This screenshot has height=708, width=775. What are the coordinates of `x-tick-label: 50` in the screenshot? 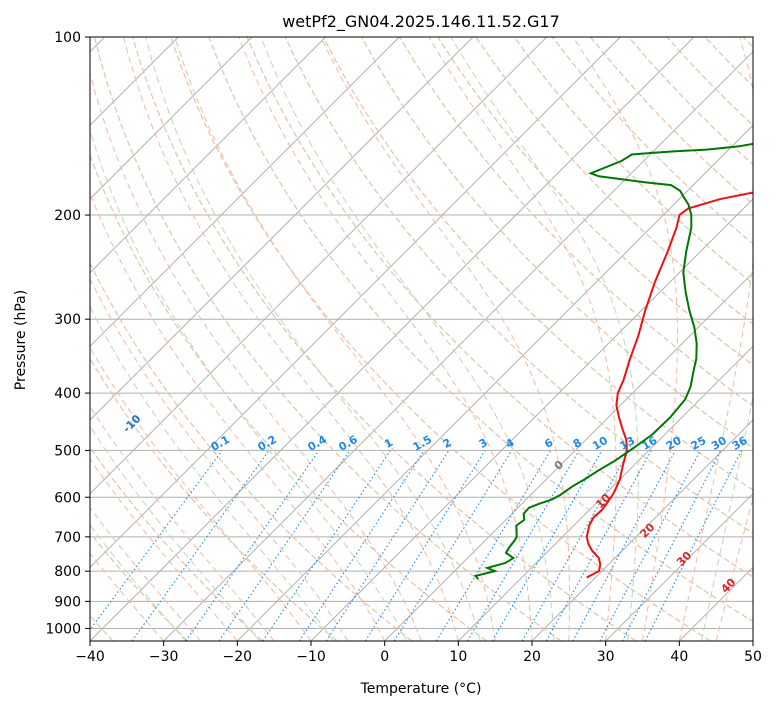 It's located at (753, 657).